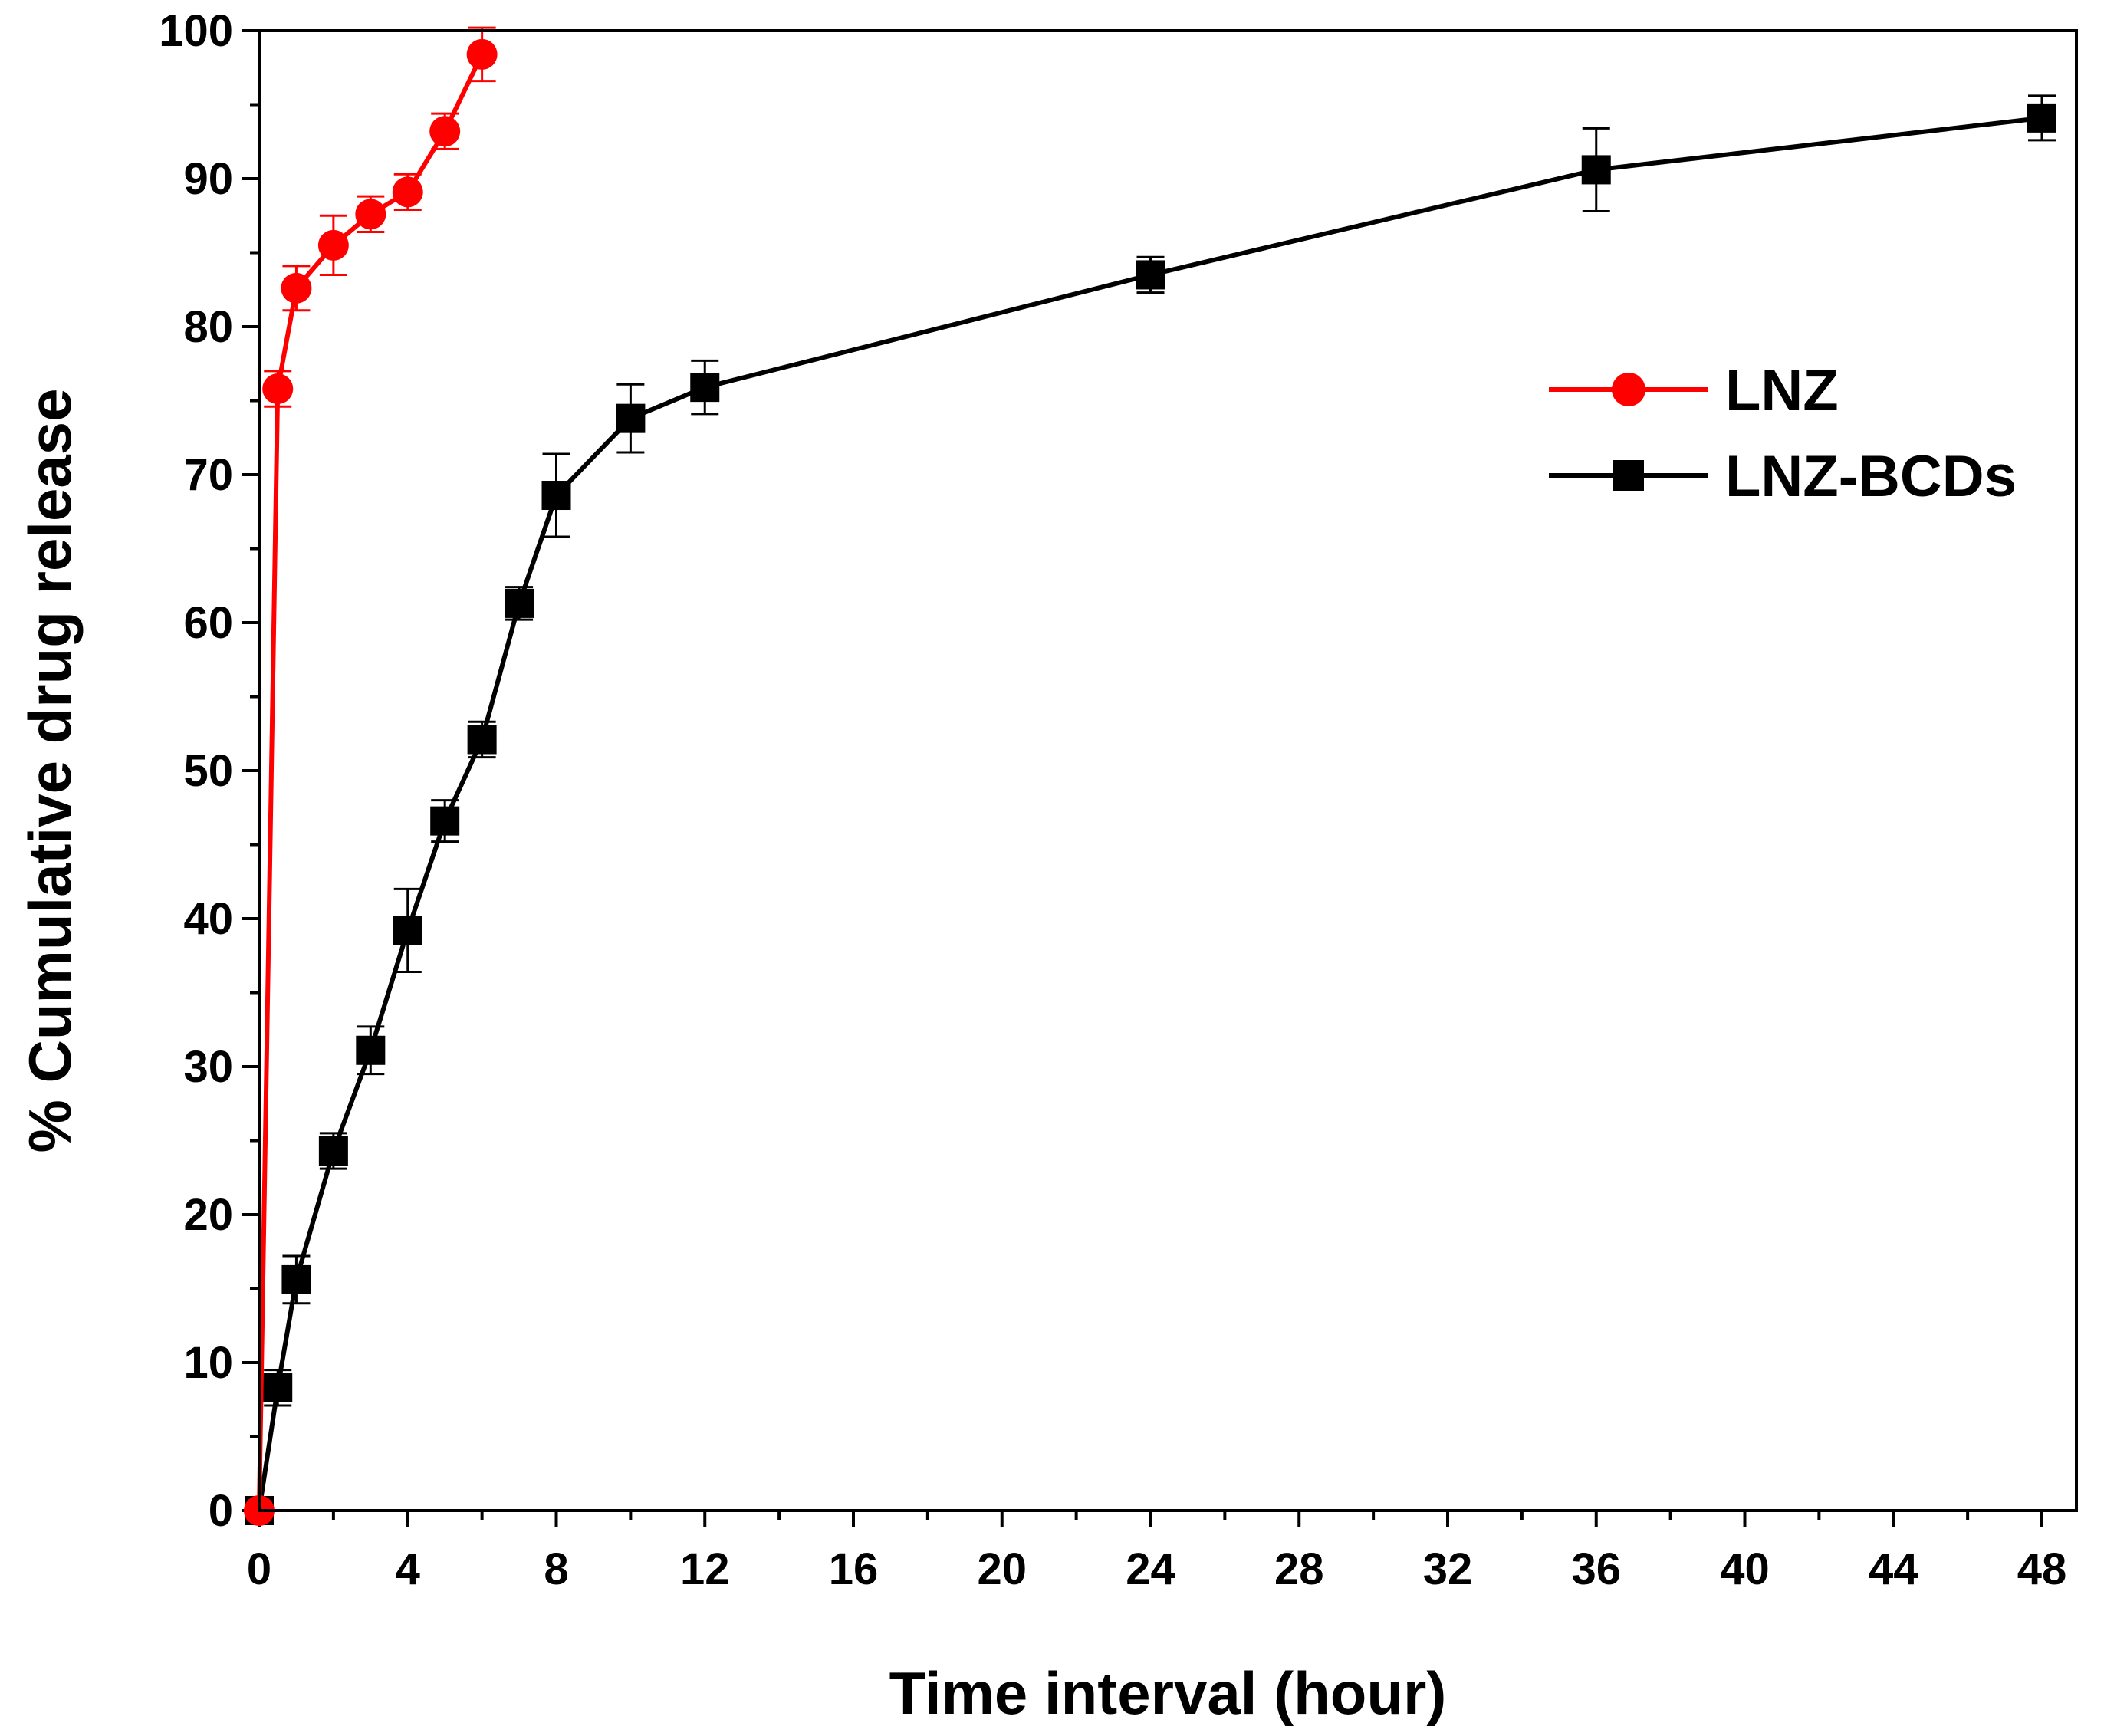  Describe the element at coordinates (1893, 1569) in the screenshot. I see `x-tick-label-44: 44` at that location.